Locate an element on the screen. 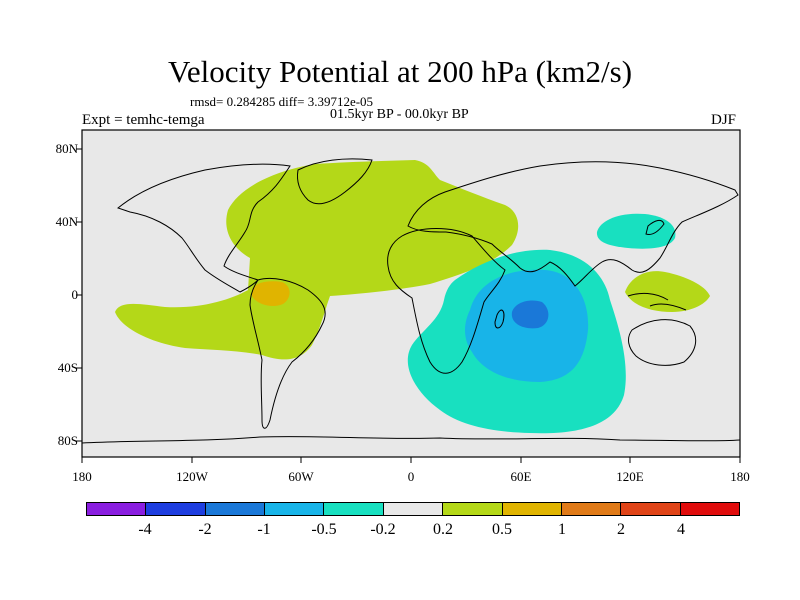 The height and width of the screenshot is (600, 800). lon-label-180w: 180 is located at coordinates (82, 476).